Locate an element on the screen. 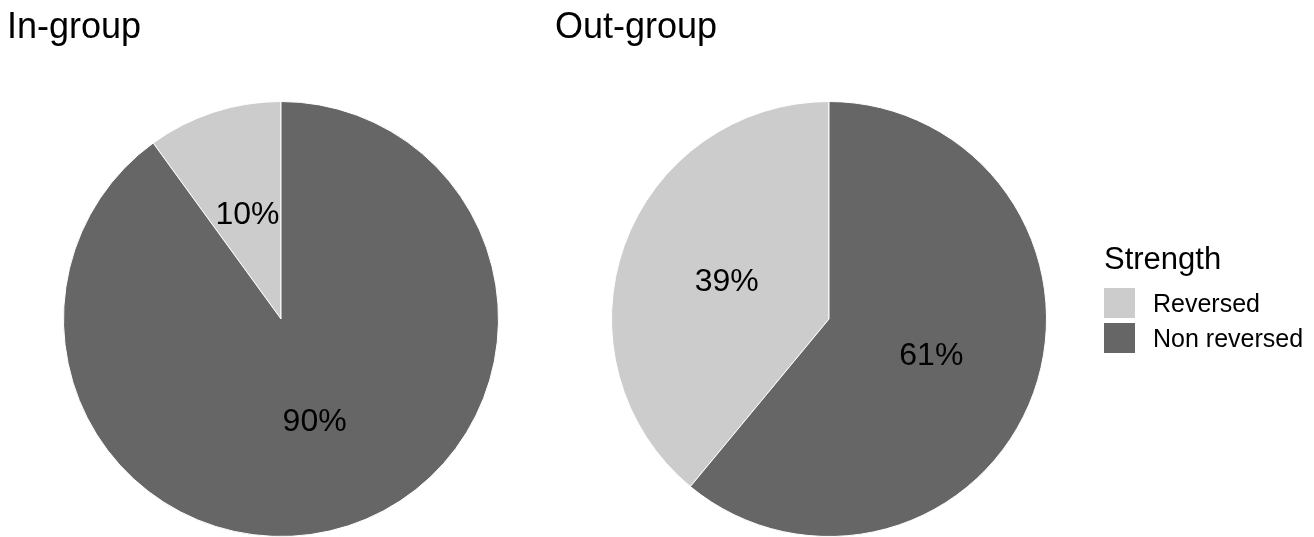  legend-label: Reversed is located at coordinates (1206, 303).